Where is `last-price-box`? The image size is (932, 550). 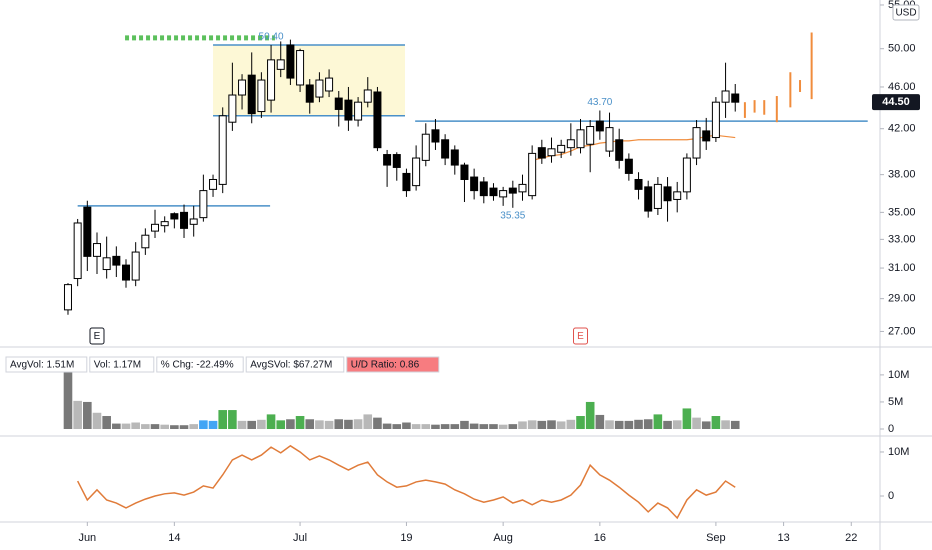 last-price-box is located at coordinates (896, 102).